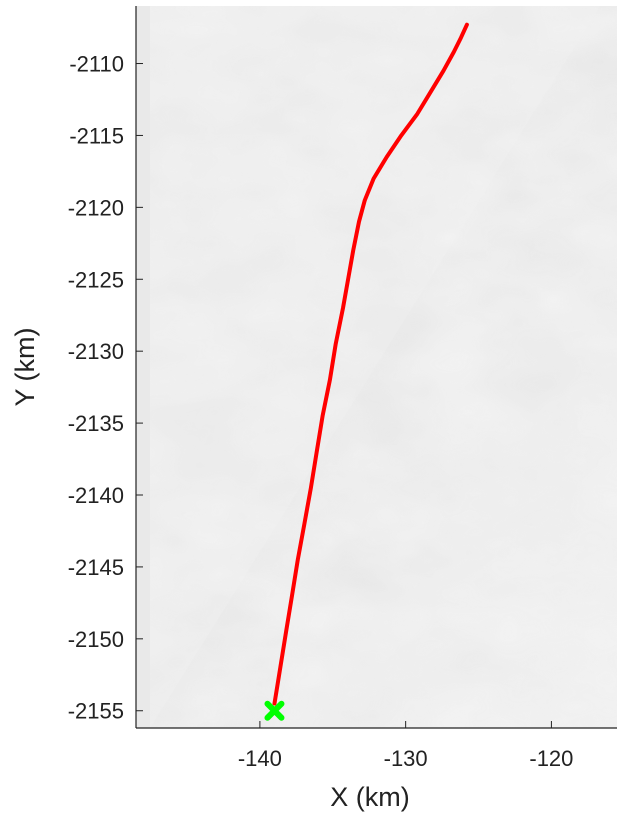 The height and width of the screenshot is (817, 623). I want to click on y-tick-label: -2115, so click(96, 135).